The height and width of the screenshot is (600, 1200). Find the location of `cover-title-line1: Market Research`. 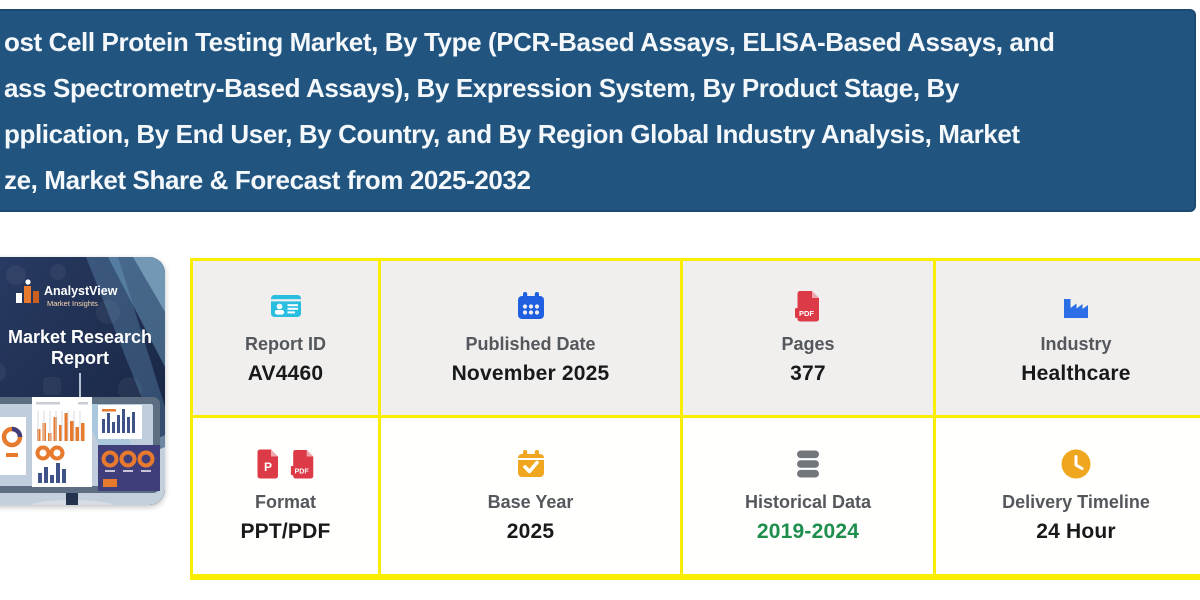

cover-title-line1: Market Research is located at coordinates (80, 337).